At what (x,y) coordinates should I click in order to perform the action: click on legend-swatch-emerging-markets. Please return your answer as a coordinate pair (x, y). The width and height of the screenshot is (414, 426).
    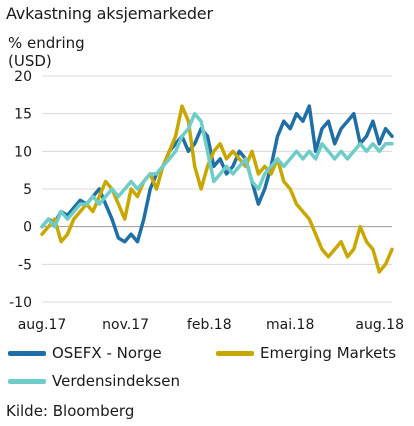
    Looking at the image, I should click on (235, 353).